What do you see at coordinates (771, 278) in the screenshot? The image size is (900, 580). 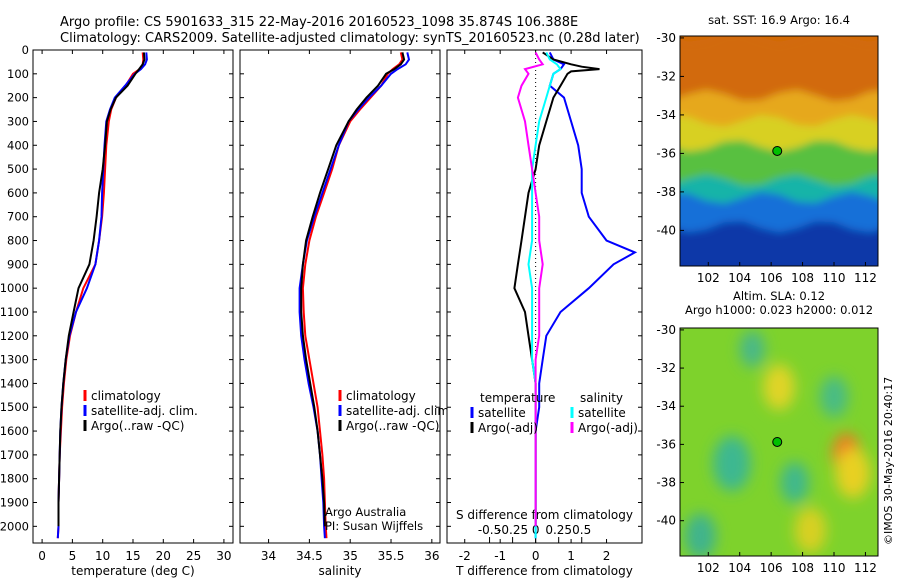 I see `sst-map-xtick-label: 106` at bounding box center [771, 278].